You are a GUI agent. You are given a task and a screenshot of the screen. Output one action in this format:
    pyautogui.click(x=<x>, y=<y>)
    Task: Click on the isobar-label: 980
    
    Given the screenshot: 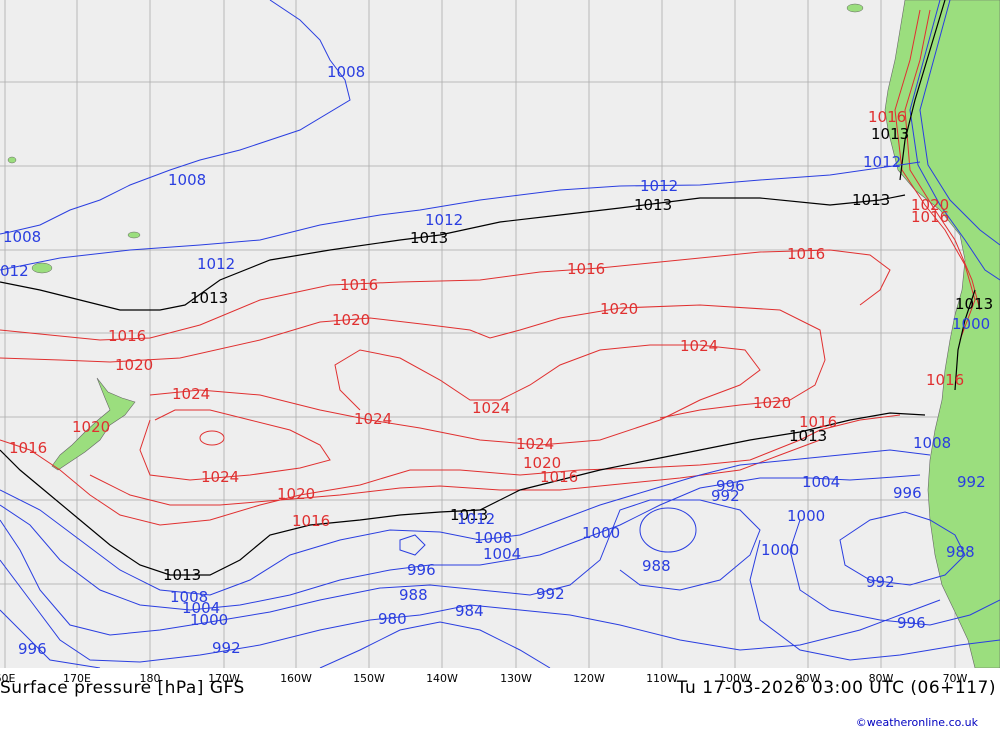 What is the action you would take?
    pyautogui.click(x=392, y=619)
    